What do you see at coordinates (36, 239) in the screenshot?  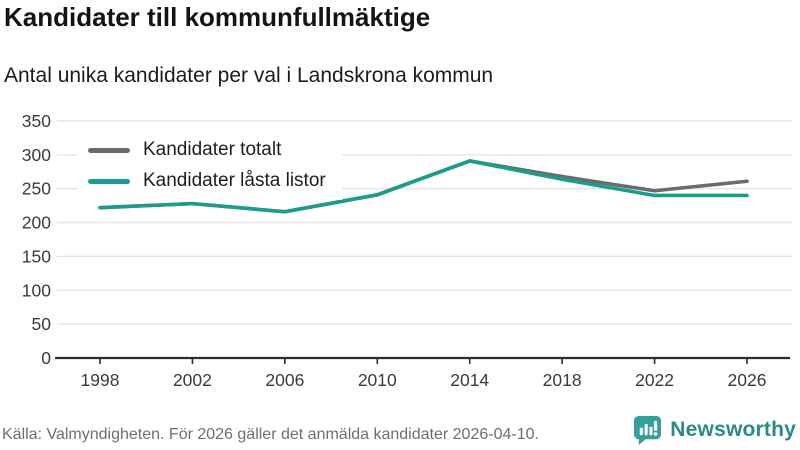 I see `y-axis-labels: 0 50 100 150 200 250 300 350` at bounding box center [36, 239].